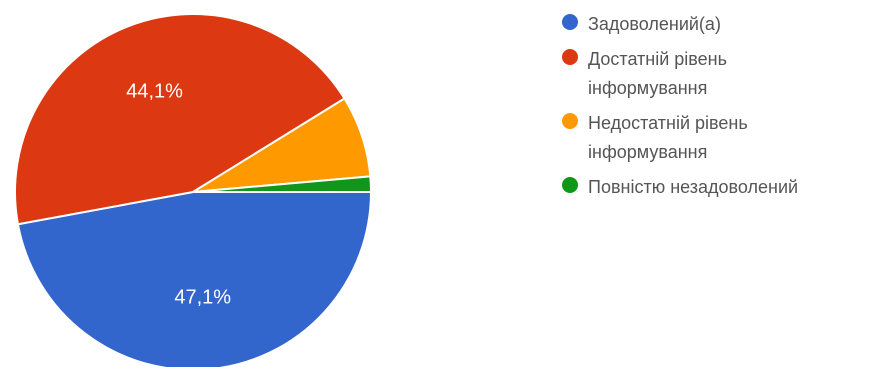  Describe the element at coordinates (657, 74) in the screenshot. I see `legend-label-2: Достатній рівень інформування` at that location.